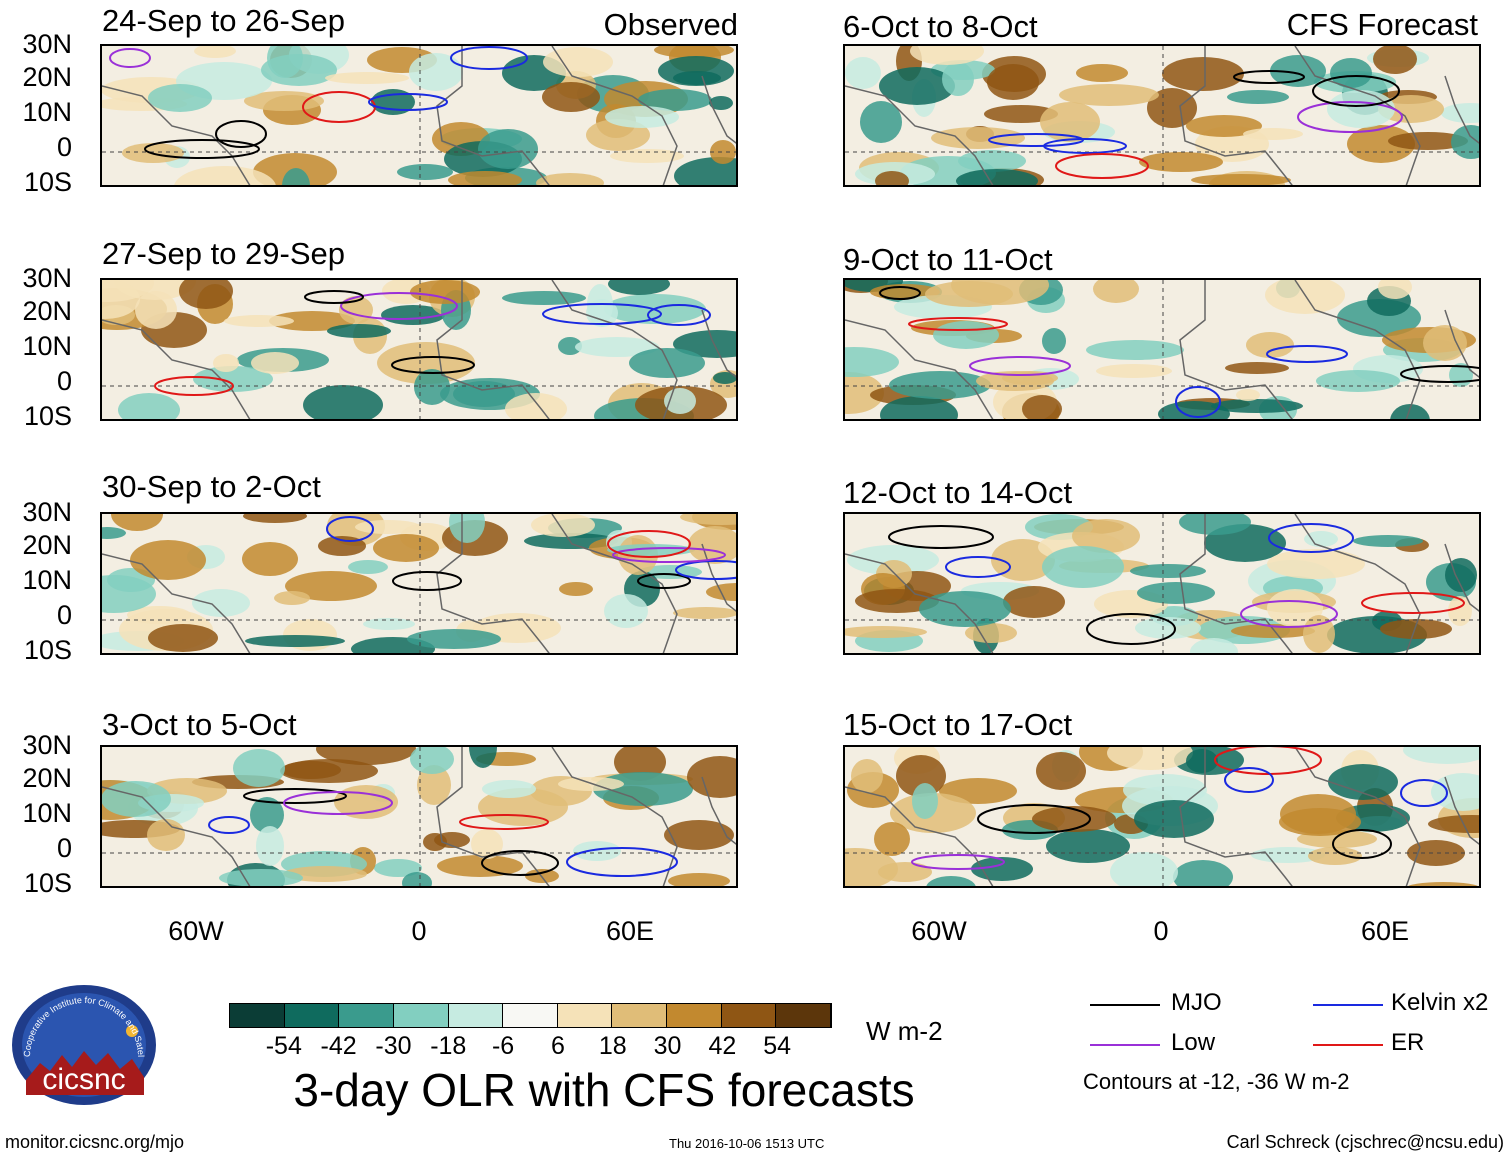 This screenshot has width=1510, height=1159. Describe the element at coordinates (1125, 1005) in the screenshot. I see `legend-line-mjo` at that location.